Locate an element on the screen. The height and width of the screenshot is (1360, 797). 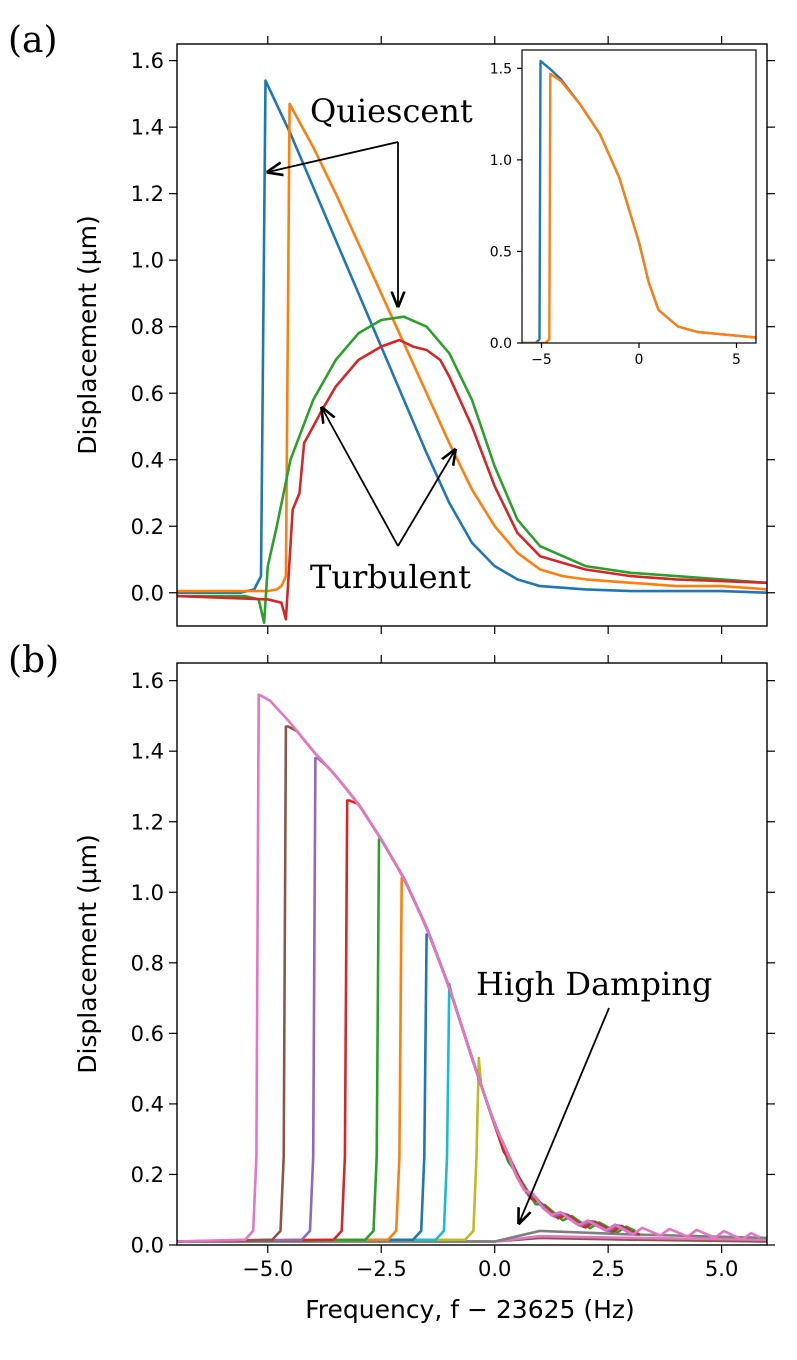
panel-a-label: (a) is located at coordinates (33, 40).